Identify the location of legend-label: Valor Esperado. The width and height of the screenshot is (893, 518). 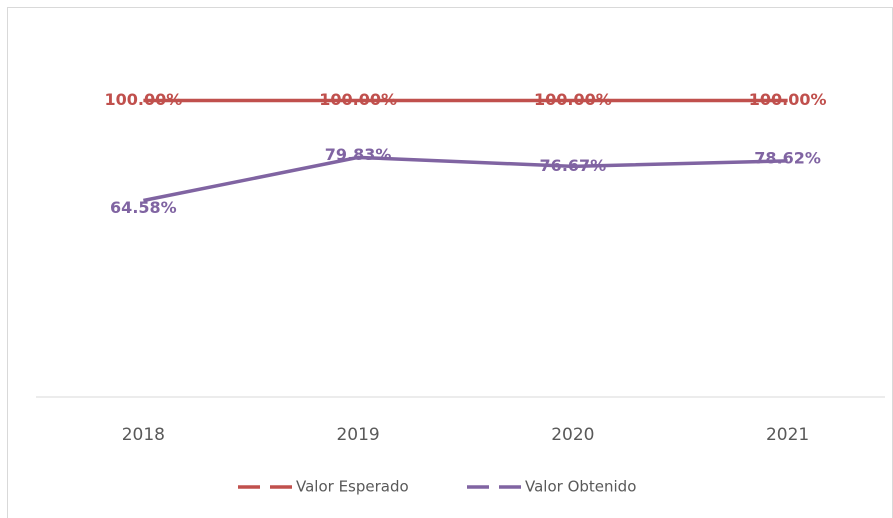
(352, 487).